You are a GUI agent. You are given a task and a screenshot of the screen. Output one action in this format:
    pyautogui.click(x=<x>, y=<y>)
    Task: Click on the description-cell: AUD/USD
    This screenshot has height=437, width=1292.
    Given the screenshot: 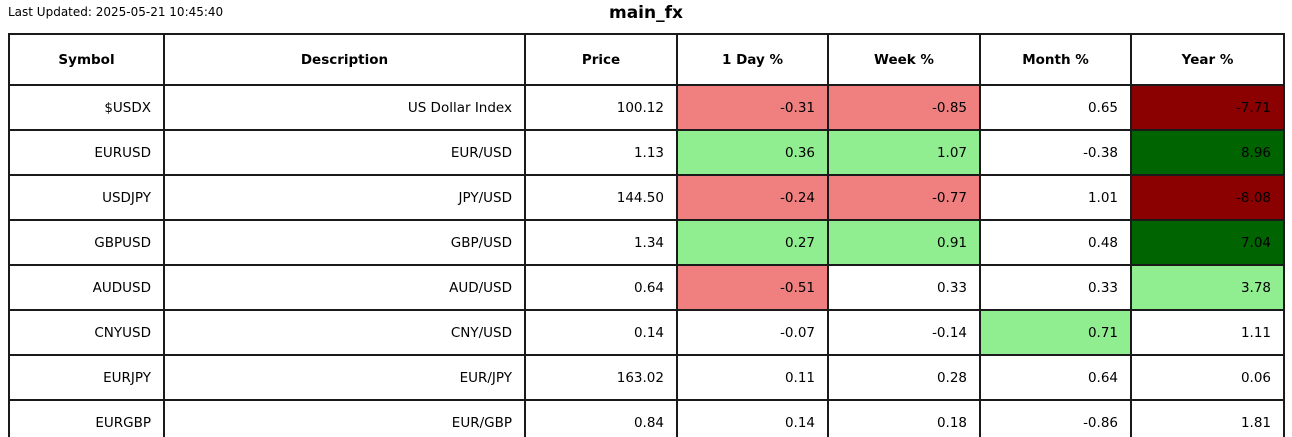 What is the action you would take?
    pyautogui.click(x=344, y=287)
    